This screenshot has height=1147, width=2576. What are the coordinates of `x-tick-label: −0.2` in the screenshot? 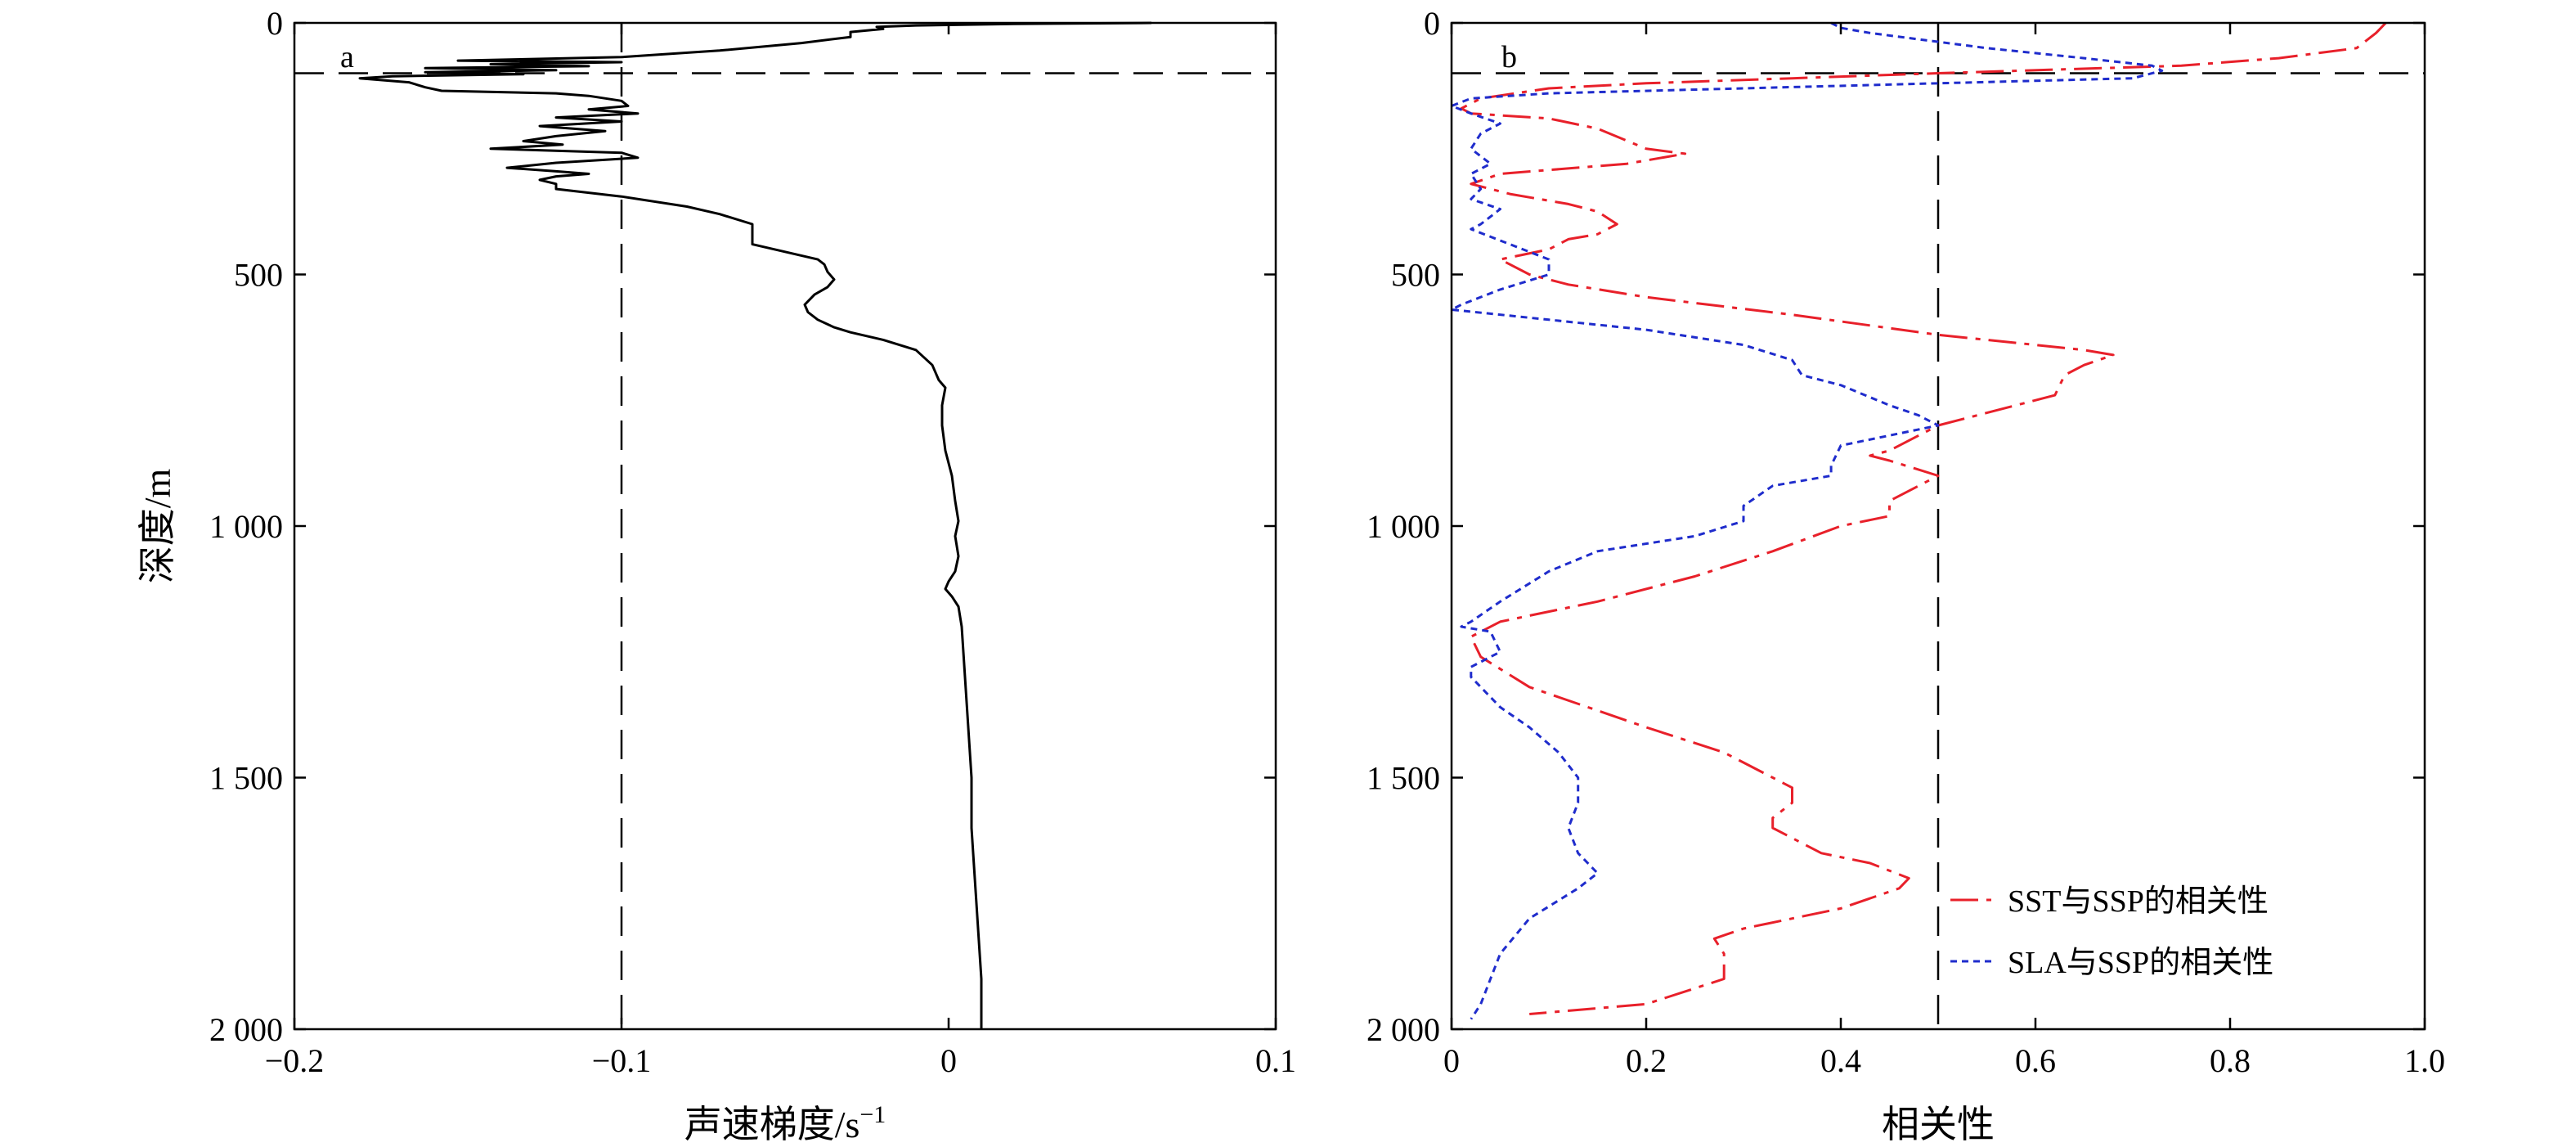 It's located at (295, 1060).